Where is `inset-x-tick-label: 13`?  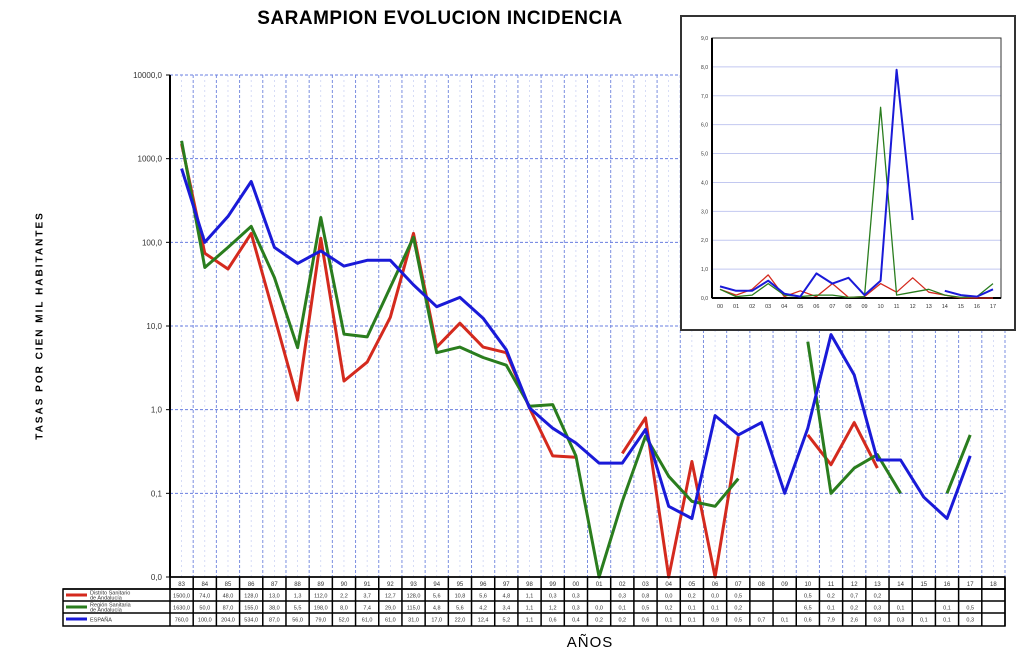
inset-x-tick-label: 13 is located at coordinates (929, 307).